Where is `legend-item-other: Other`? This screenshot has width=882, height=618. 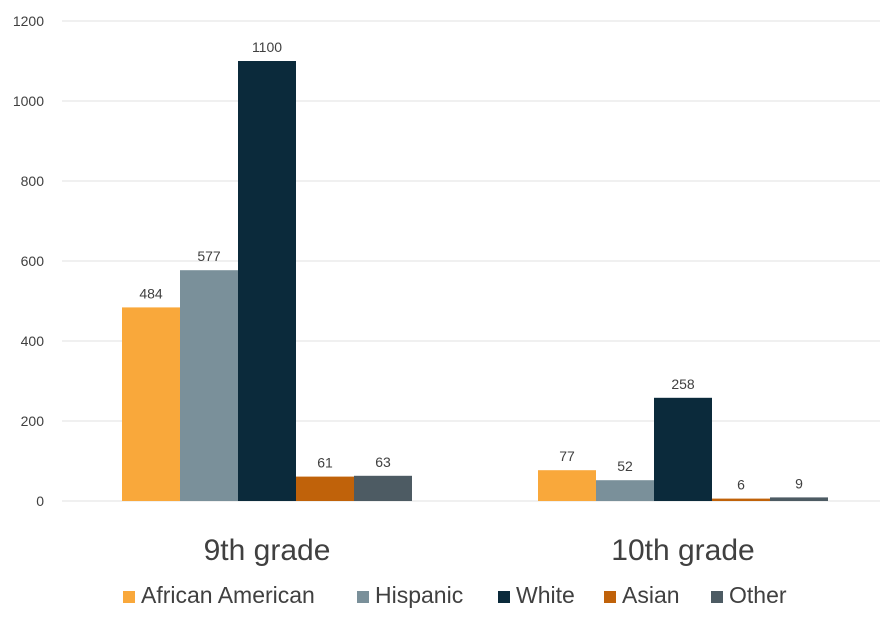 legend-item-other: Other is located at coordinates (749, 595).